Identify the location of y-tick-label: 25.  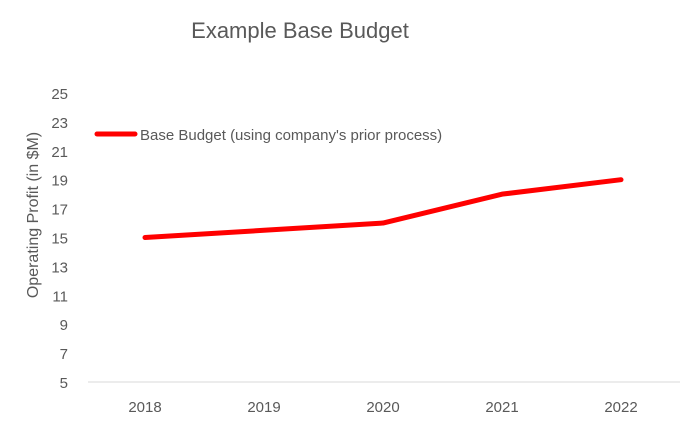
(59, 94).